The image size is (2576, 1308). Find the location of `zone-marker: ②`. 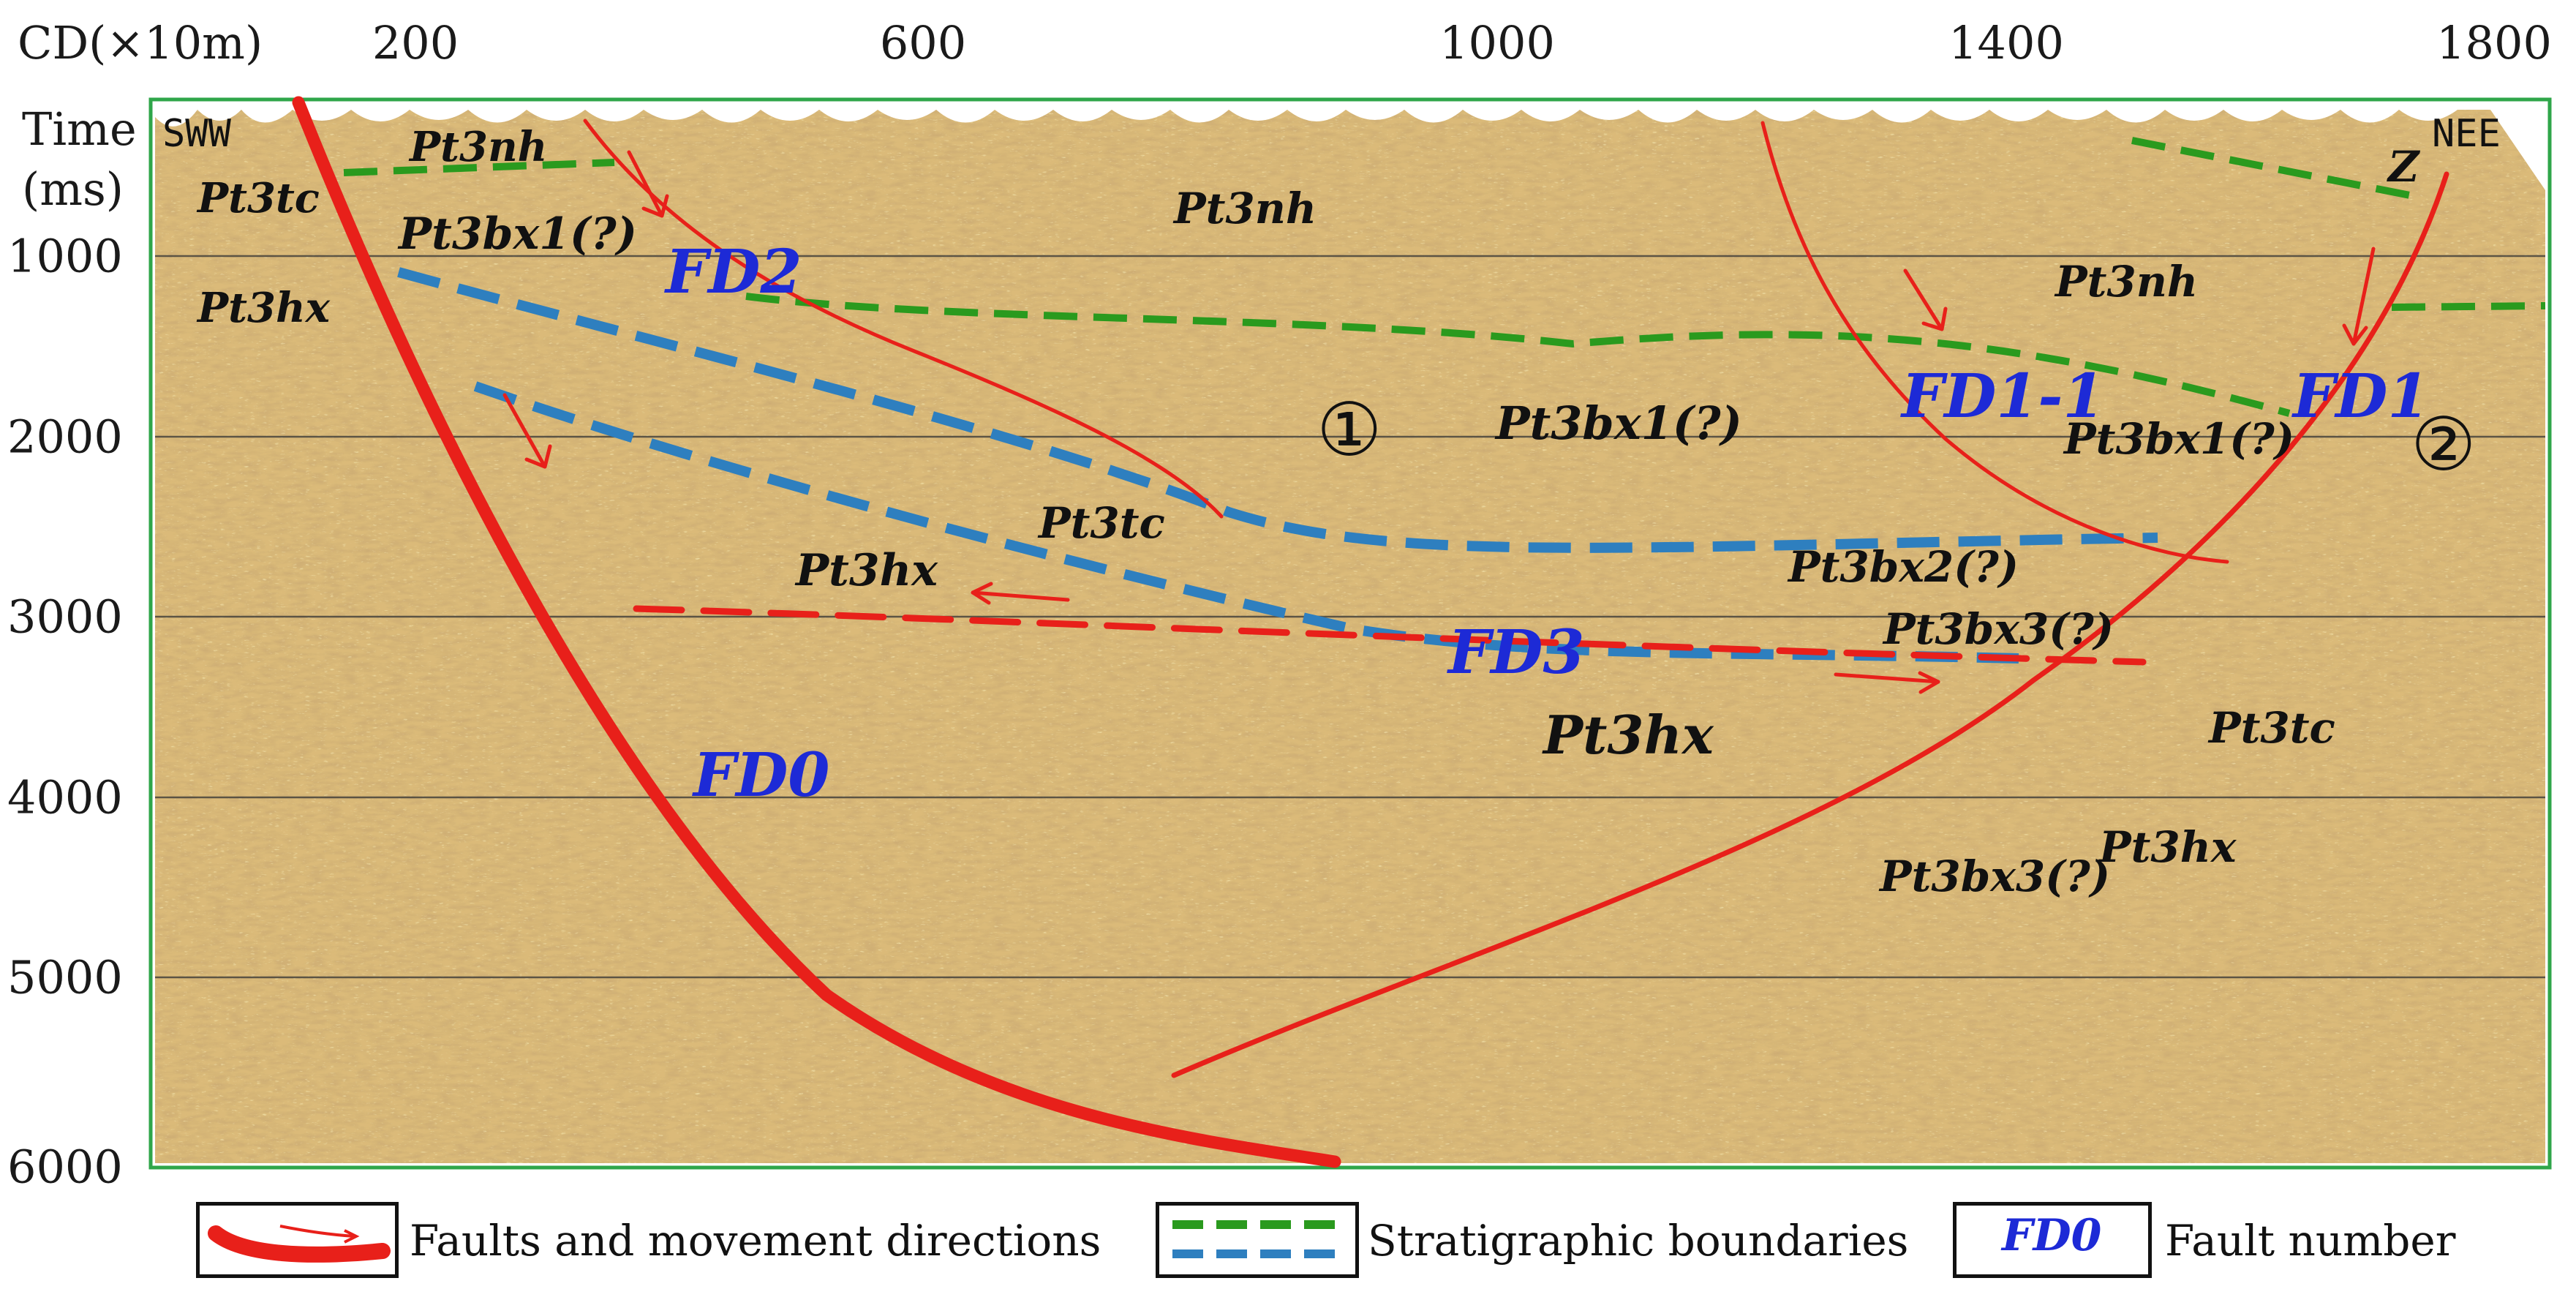

zone-marker: ② is located at coordinates (2444, 444).